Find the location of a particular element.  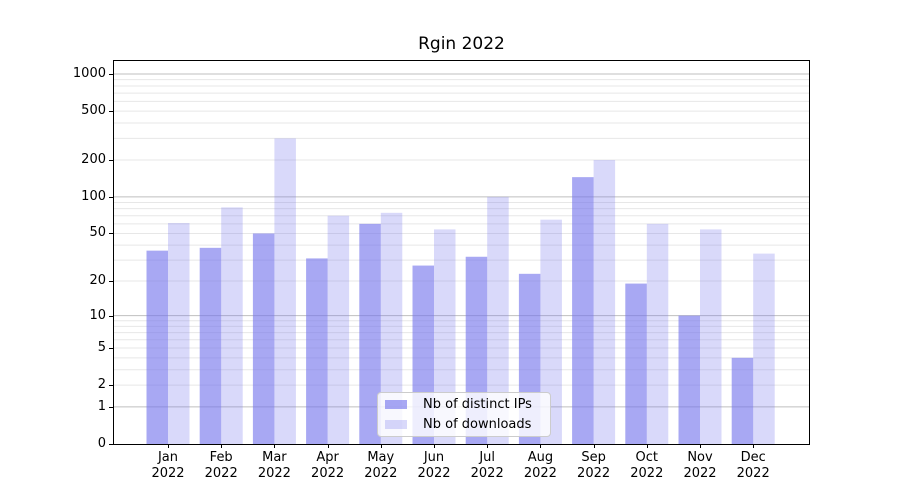

legend: Nb of distinct IPs Nb of downloads is located at coordinates (464, 414).